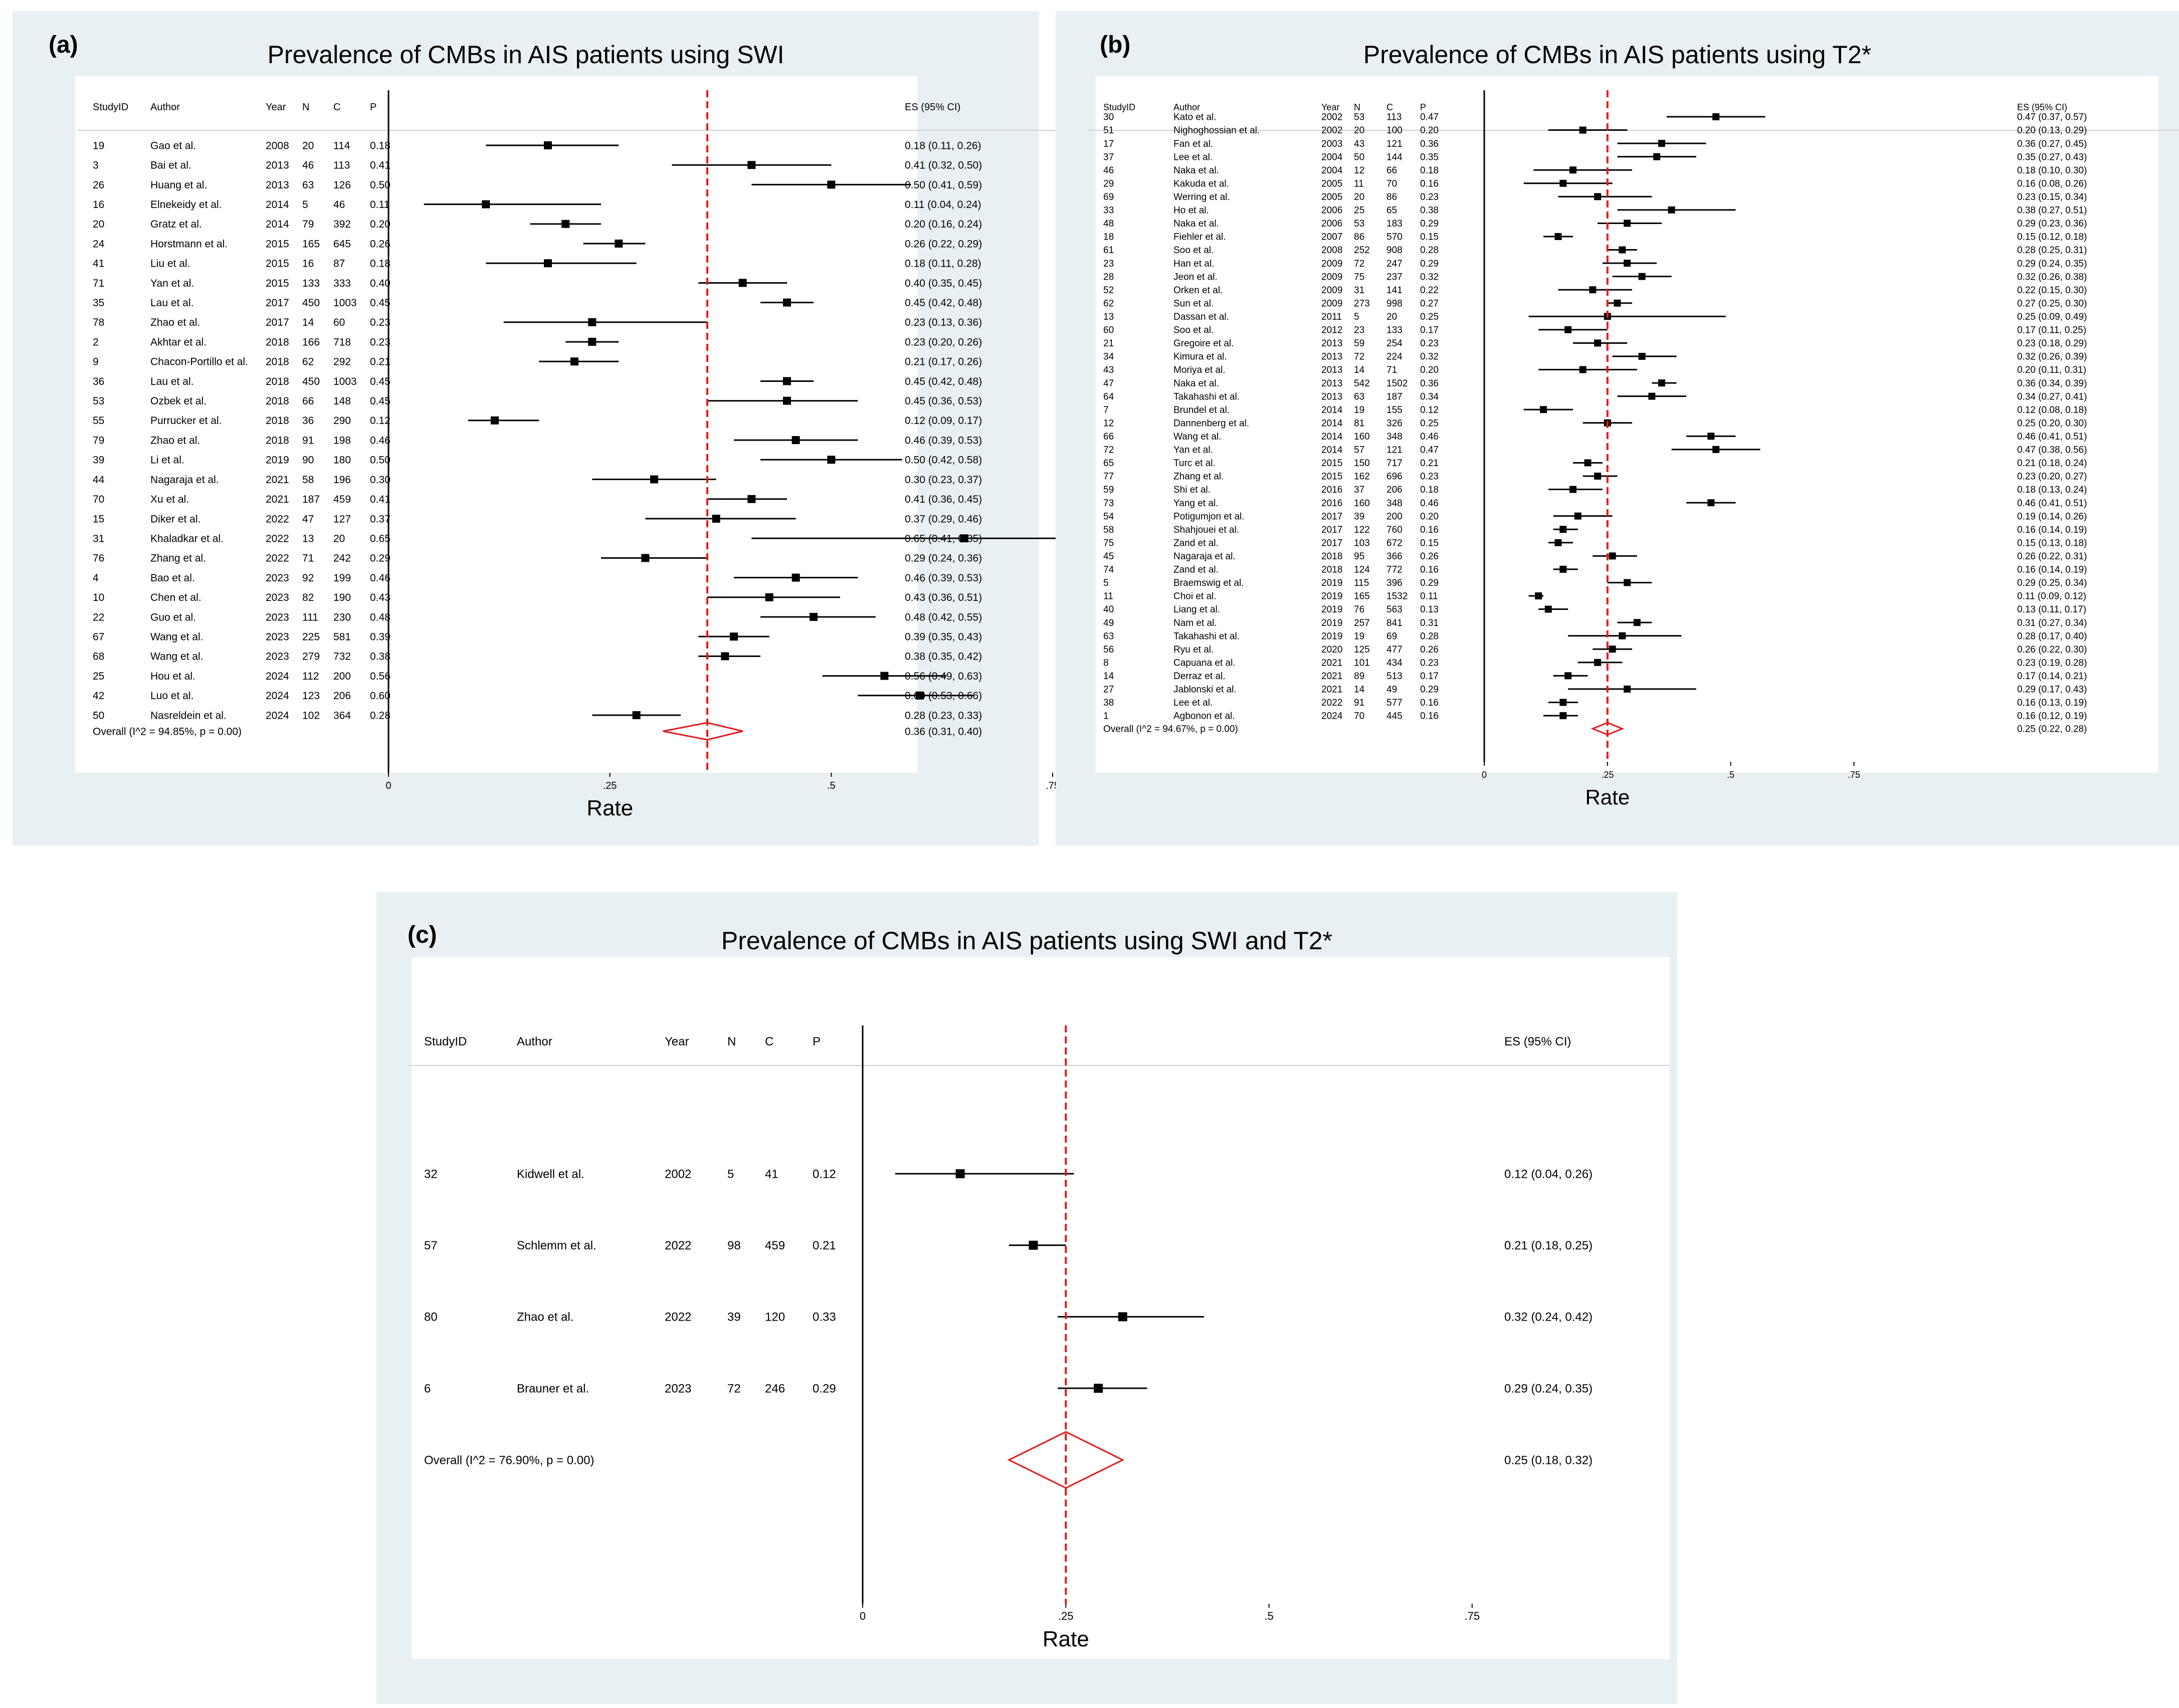 Image resolution: width=2179 pixels, height=1708 pixels. Describe the element at coordinates (305, 204) in the screenshot. I see `study-n: 5` at that location.